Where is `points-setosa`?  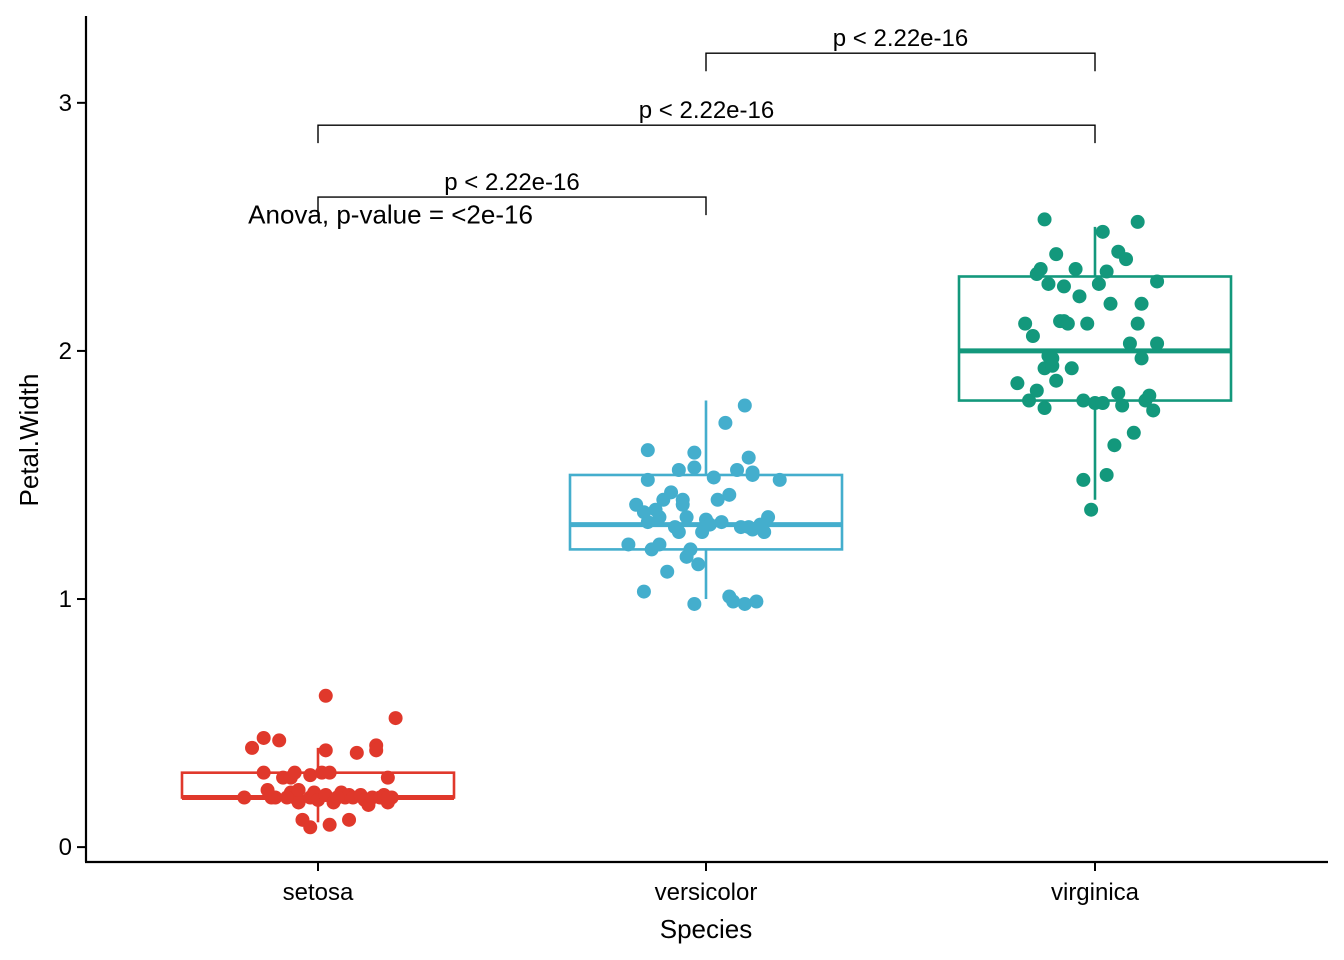
points-setosa is located at coordinates (320, 761).